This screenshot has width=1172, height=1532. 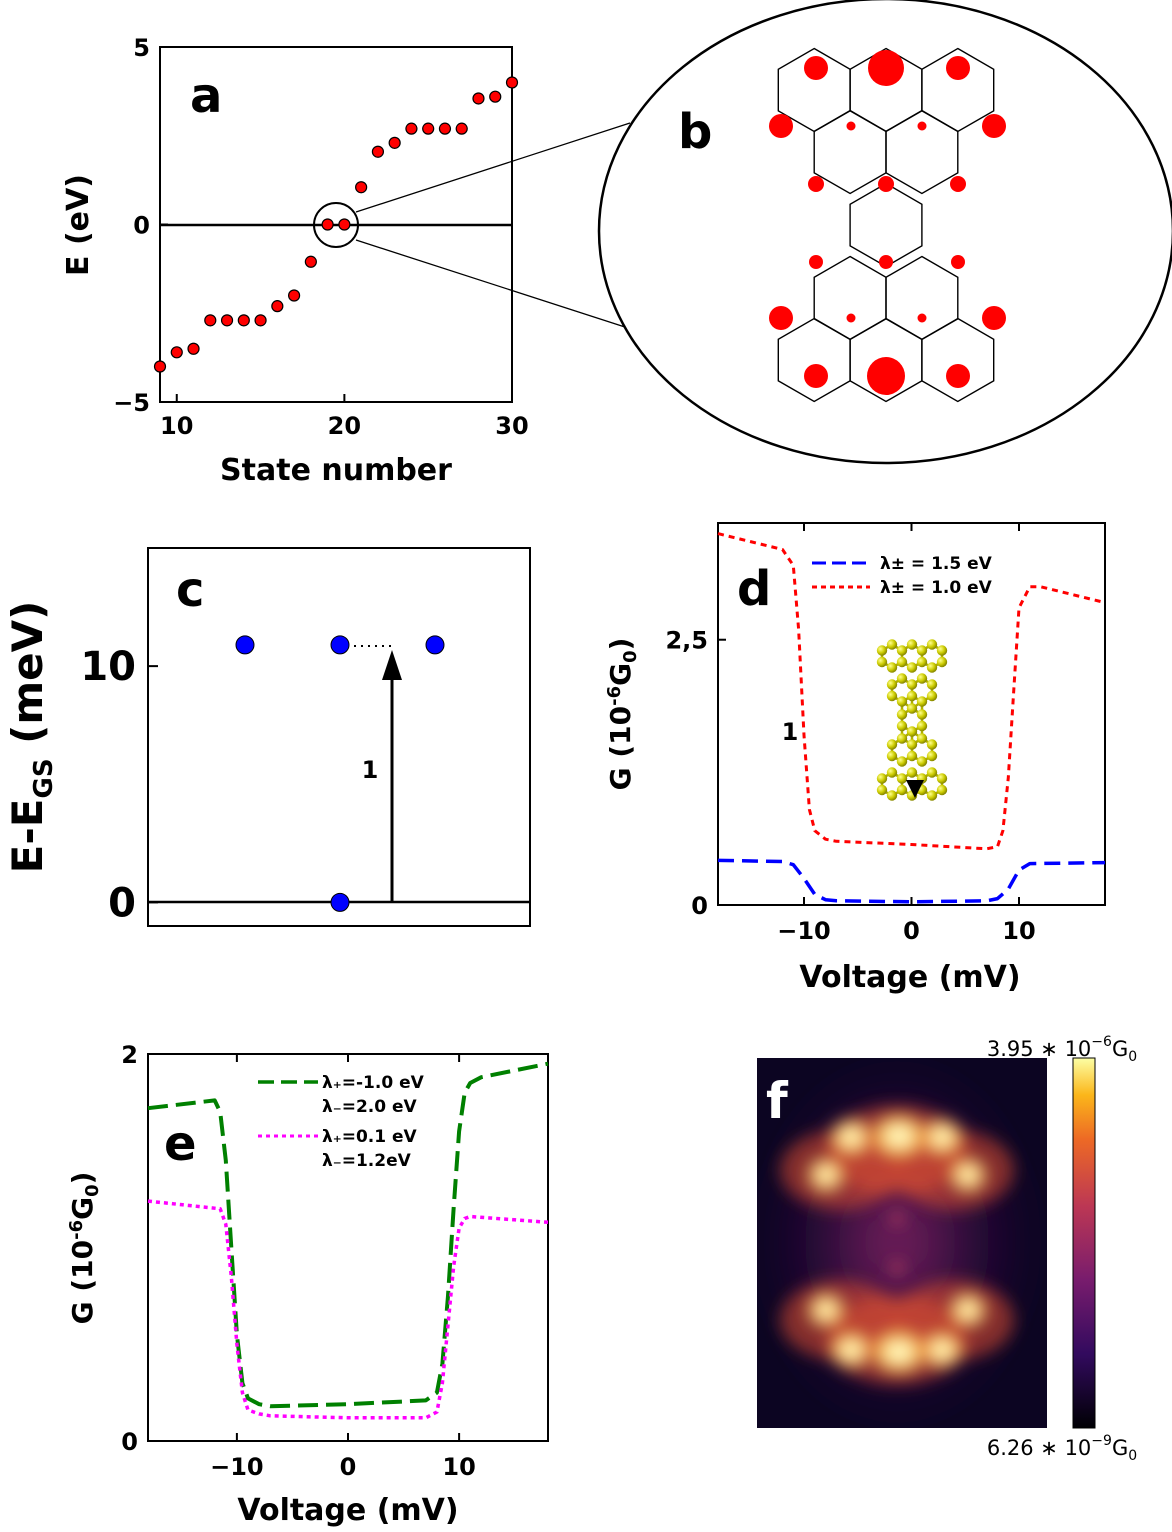 What do you see at coordinates (348, 1309) in the screenshot?
I see `panel-e-series-magenta` at bounding box center [348, 1309].